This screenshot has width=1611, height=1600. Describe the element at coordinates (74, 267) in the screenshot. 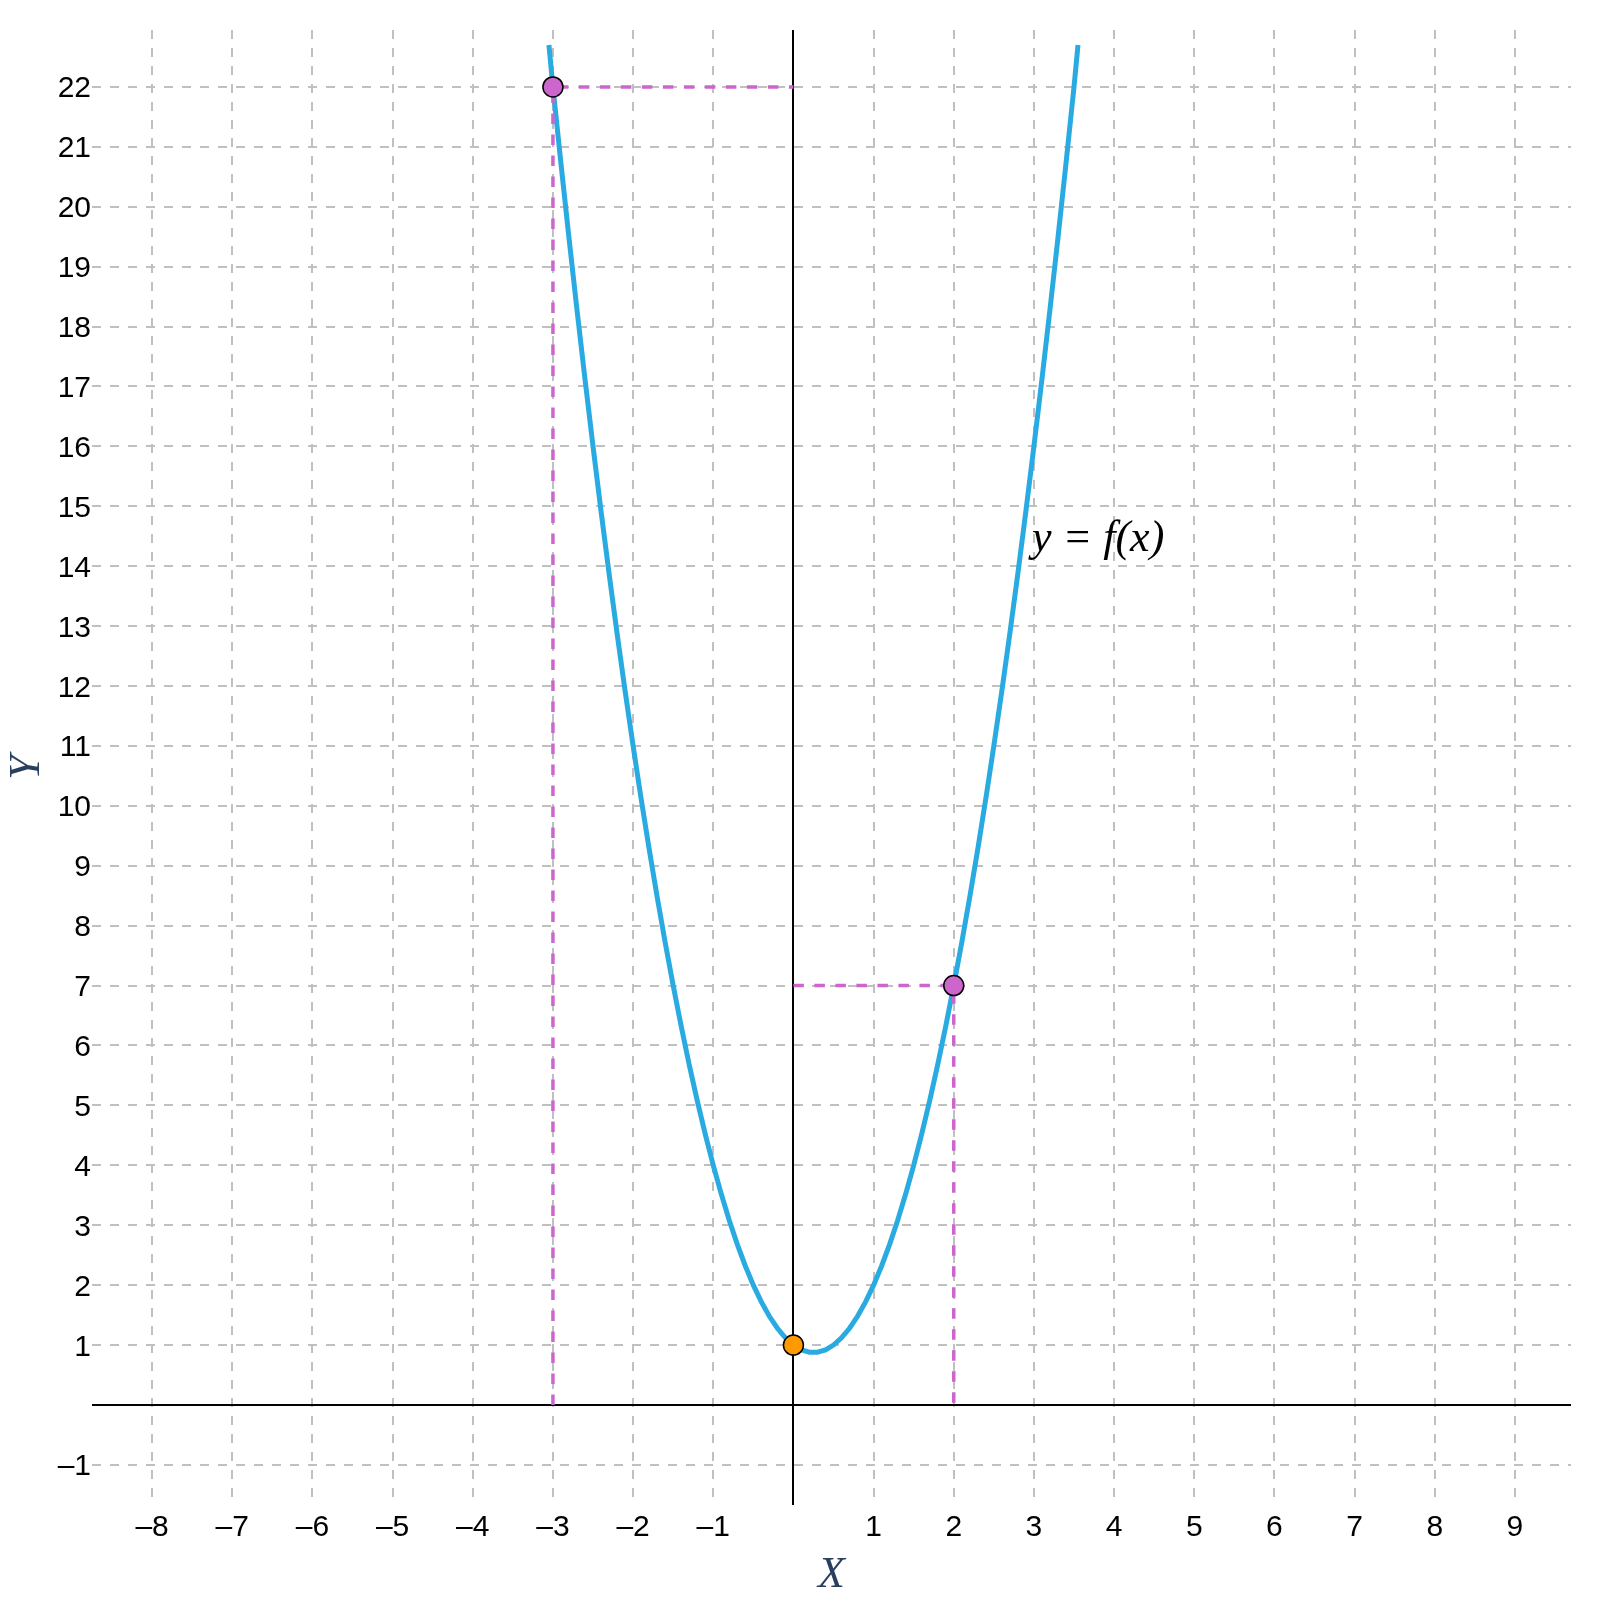

I see `y-tick-label: 19` at that location.